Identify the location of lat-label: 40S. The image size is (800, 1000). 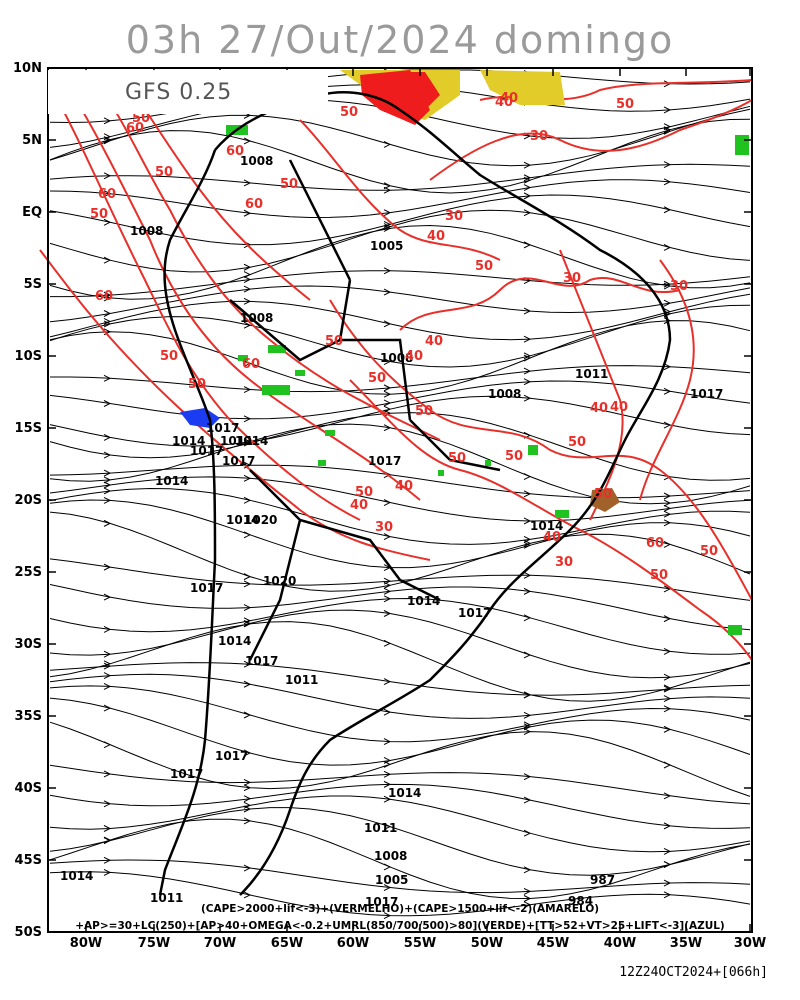
(28, 788).